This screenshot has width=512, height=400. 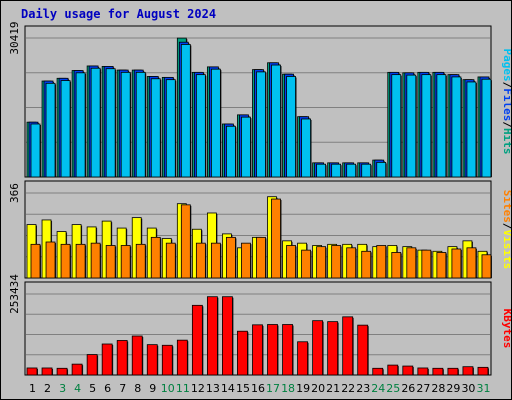 What do you see at coordinates (168, 388) in the screenshot?
I see `day-label-10: 10` at bounding box center [168, 388].